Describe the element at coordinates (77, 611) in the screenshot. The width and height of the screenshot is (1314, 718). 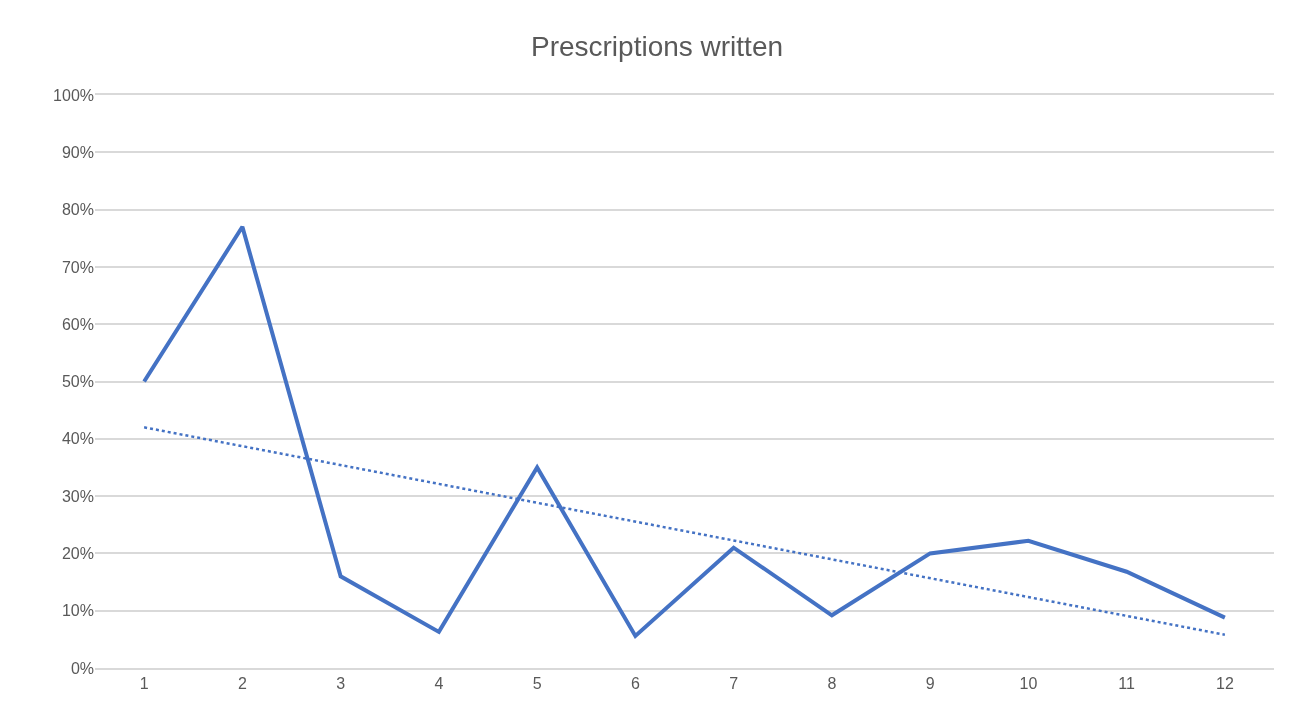
I see `y-tick-label: 10%` at that location.